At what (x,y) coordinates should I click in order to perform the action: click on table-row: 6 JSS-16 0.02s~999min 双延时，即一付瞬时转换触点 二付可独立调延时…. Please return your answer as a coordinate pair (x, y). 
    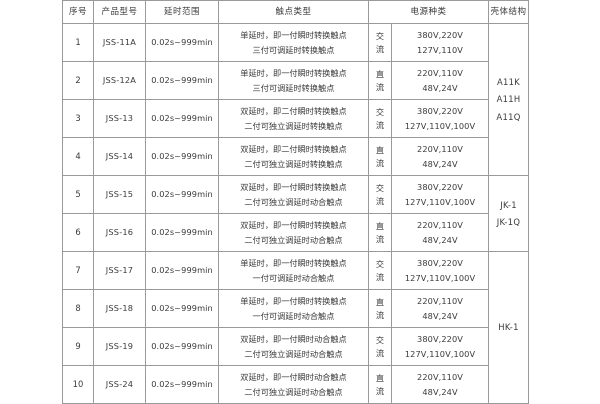
    Looking at the image, I should click on (295, 232).